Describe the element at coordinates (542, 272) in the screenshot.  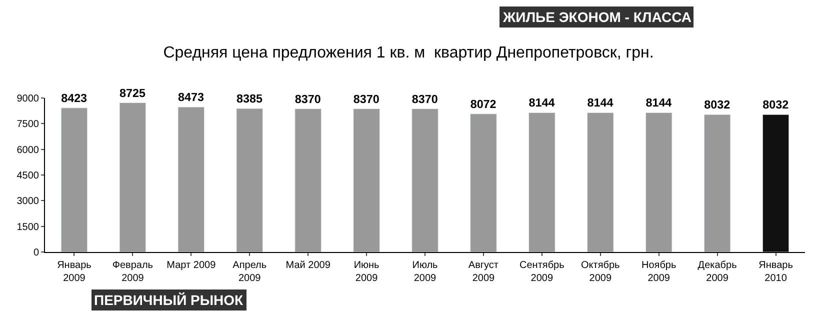
I see `x-tick-label: Сентябрь 2009` at that location.